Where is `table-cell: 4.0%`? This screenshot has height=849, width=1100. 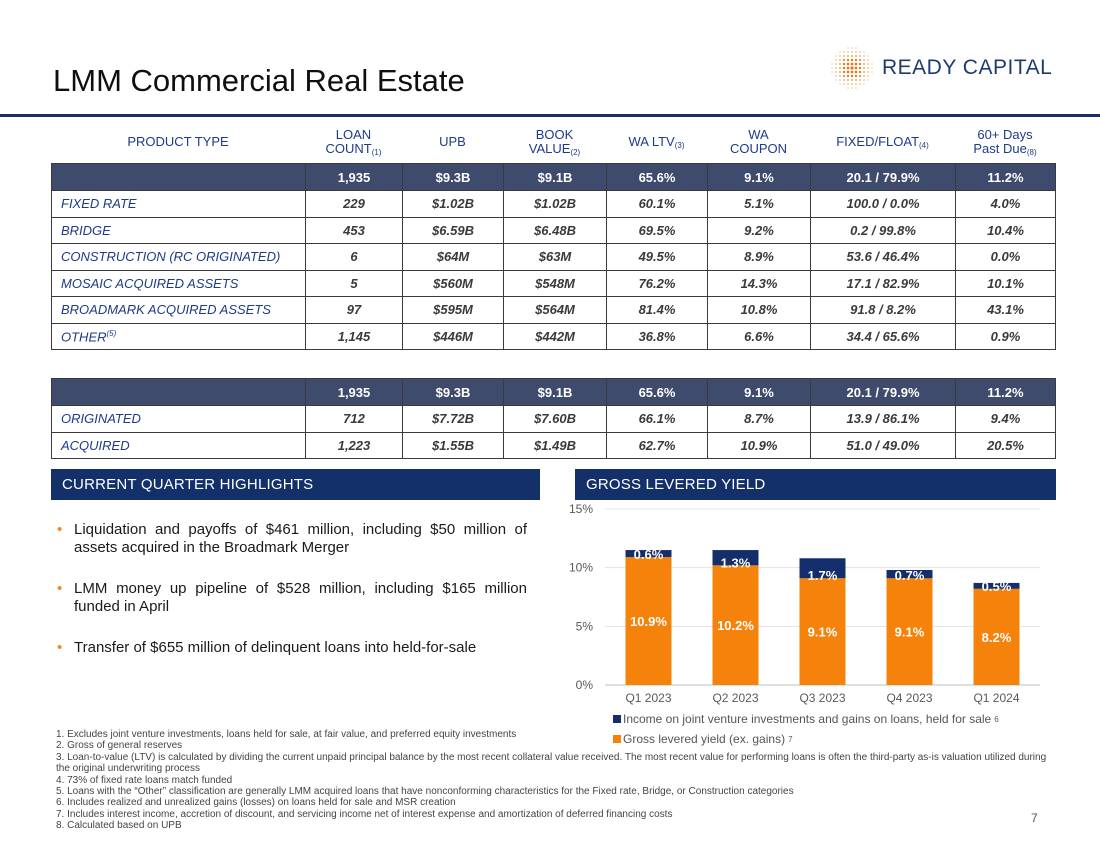
table-cell: 4.0% is located at coordinates (1005, 204).